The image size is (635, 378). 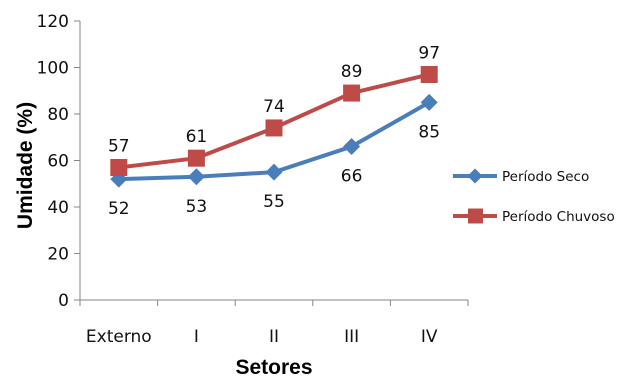 What do you see at coordinates (53, 22) in the screenshot?
I see `y-tick-label: 120` at bounding box center [53, 22].